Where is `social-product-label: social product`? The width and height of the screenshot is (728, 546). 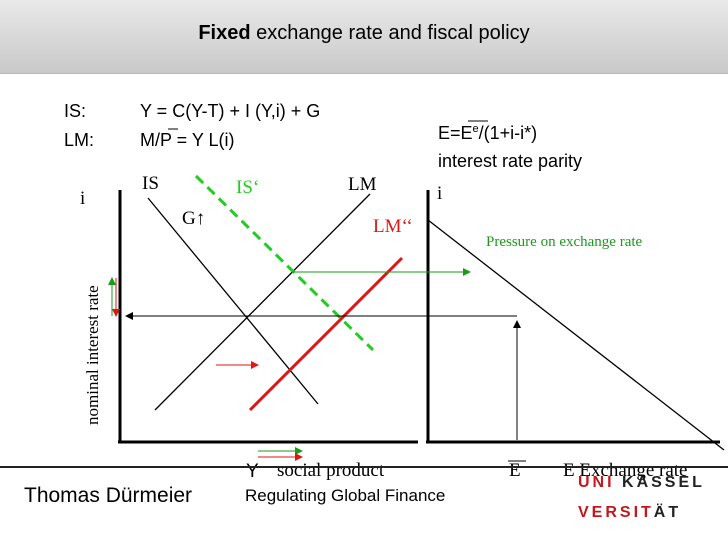 social-product-label: social product is located at coordinates (331, 470).